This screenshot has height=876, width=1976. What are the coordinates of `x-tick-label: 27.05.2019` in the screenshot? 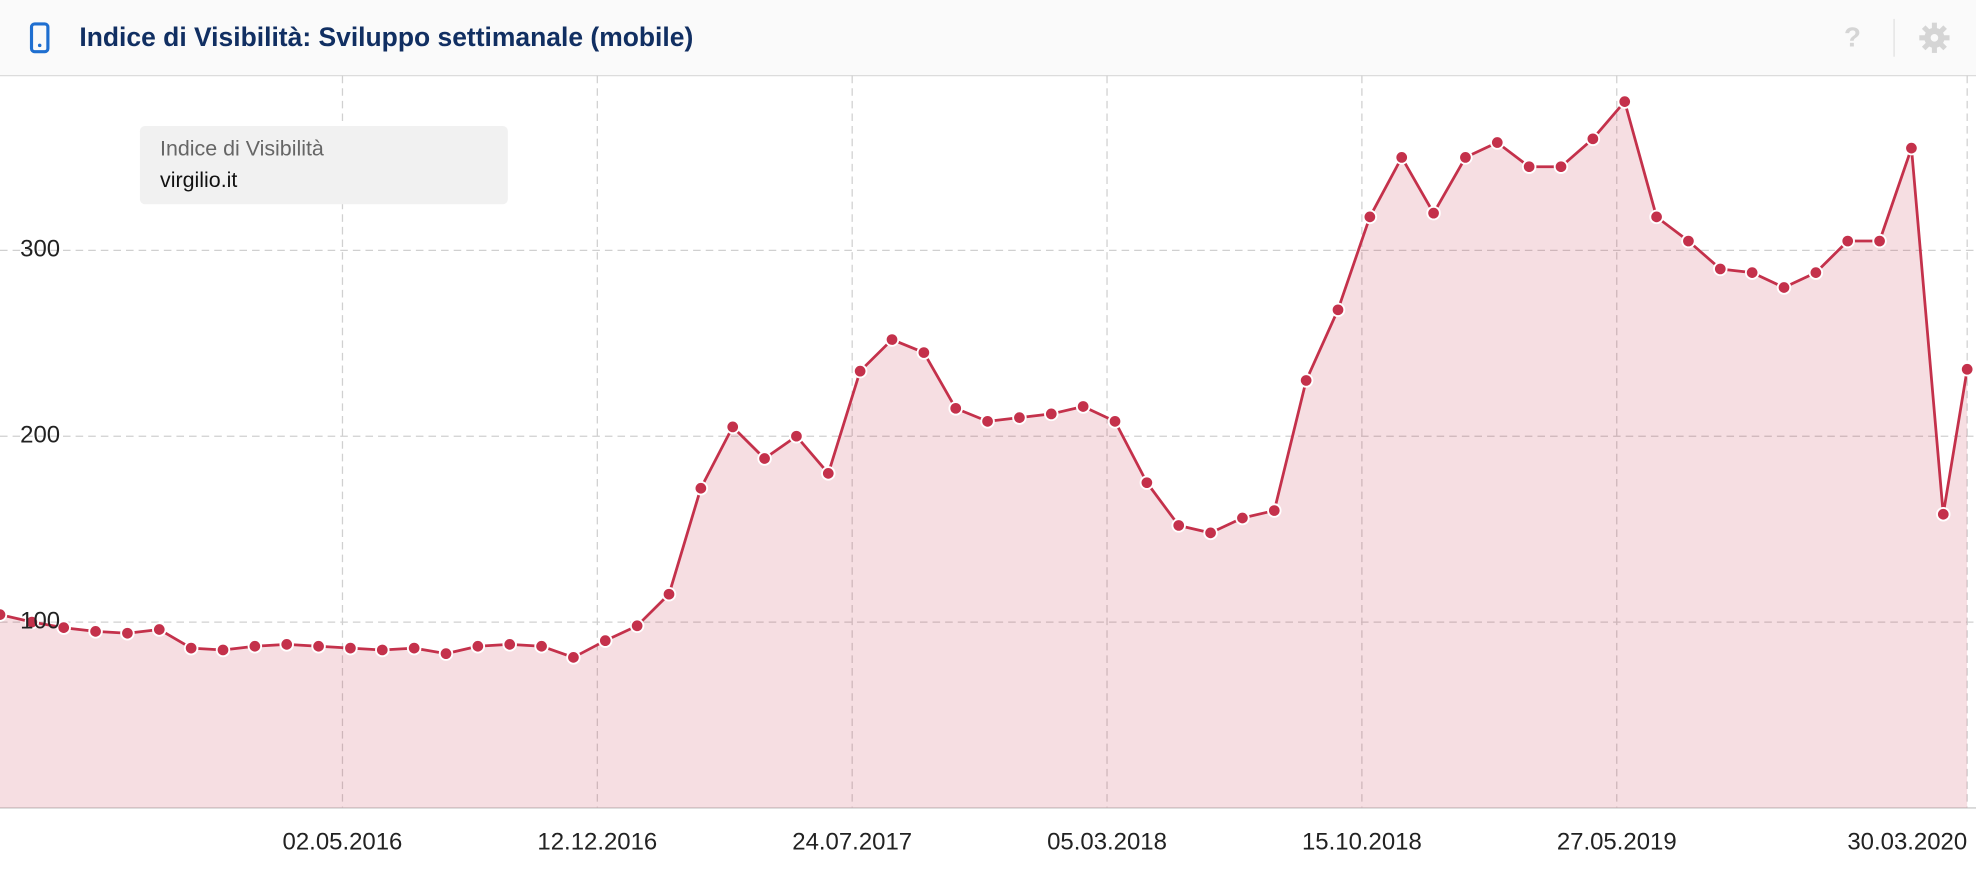 It's located at (1617, 842).